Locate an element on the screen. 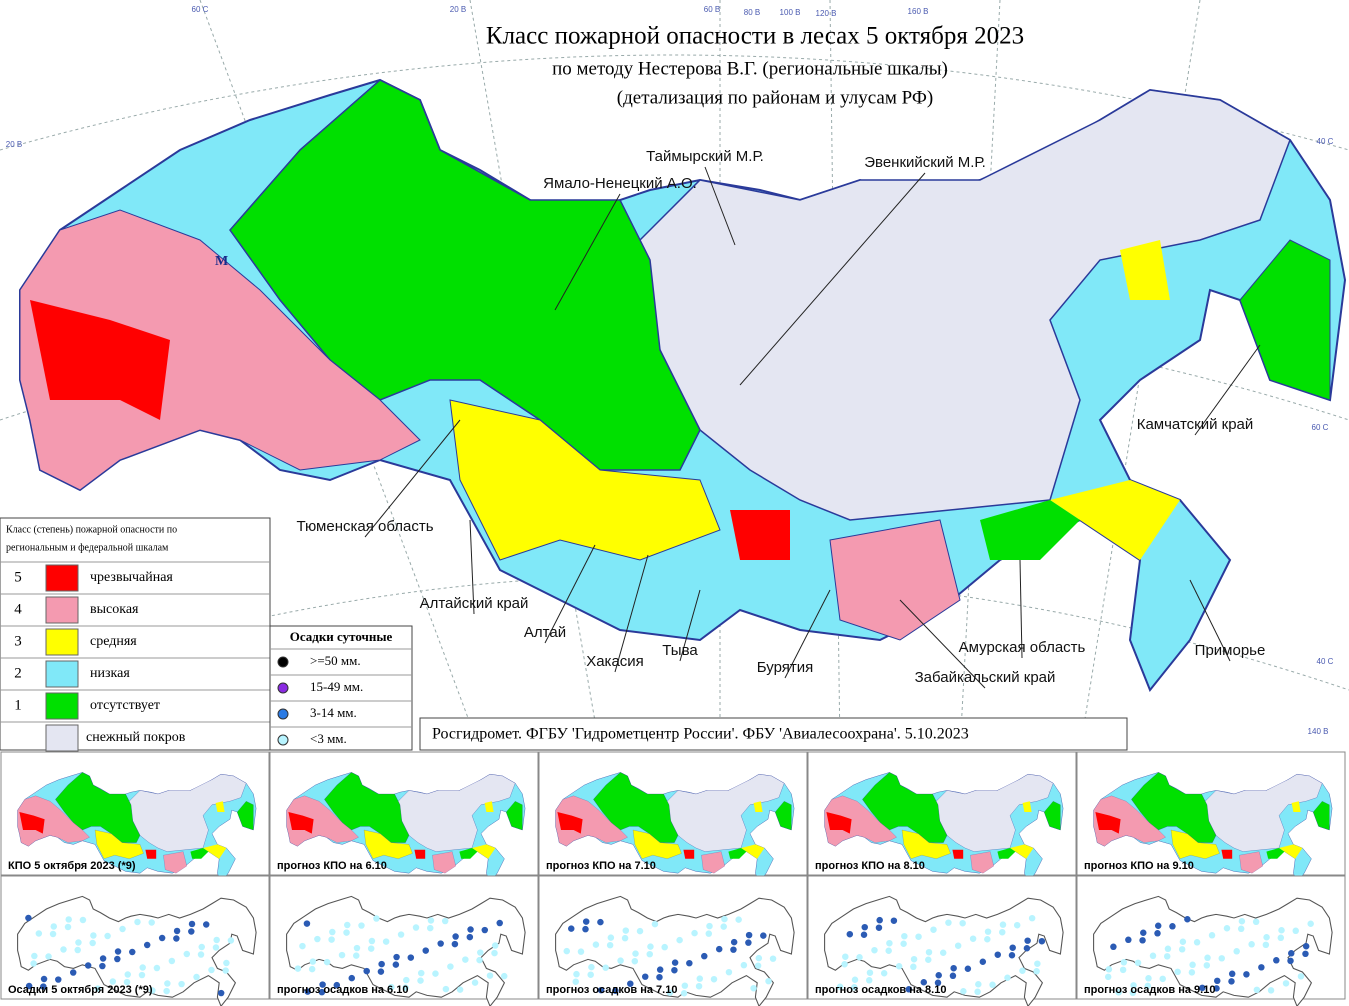  region-label: Камчатский край is located at coordinates (1195, 424).